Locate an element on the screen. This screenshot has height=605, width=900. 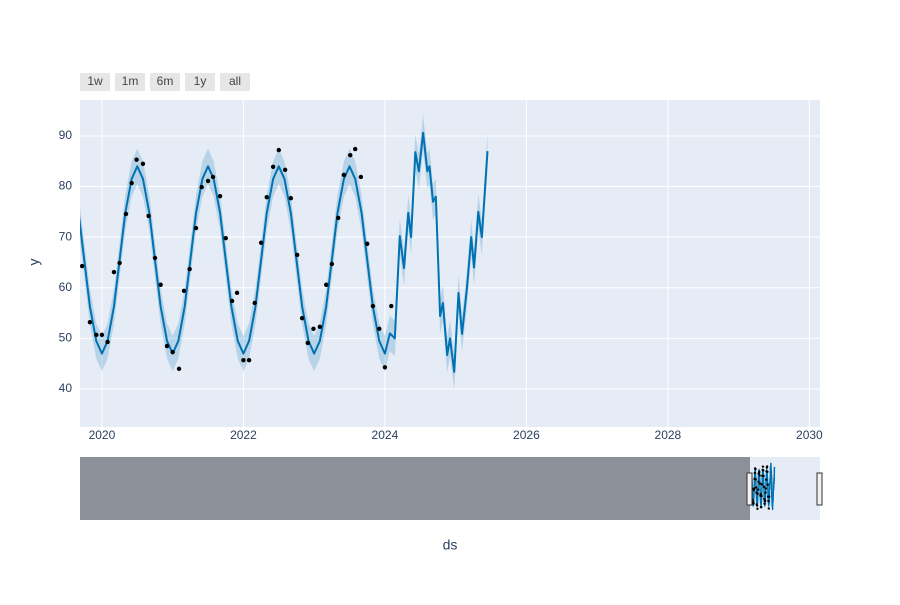
range-button: all is located at coordinates (235, 82).